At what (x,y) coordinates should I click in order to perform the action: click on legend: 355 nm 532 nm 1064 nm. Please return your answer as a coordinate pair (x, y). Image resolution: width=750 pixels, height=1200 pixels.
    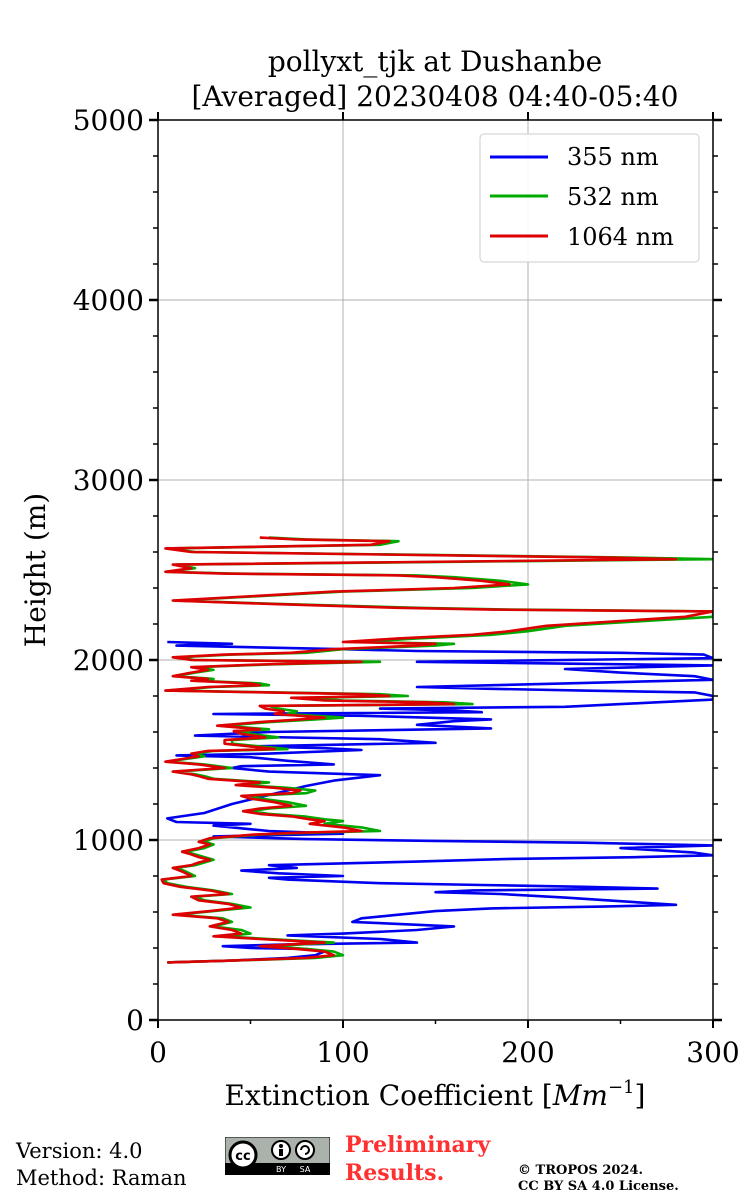
    Looking at the image, I should click on (589, 198).